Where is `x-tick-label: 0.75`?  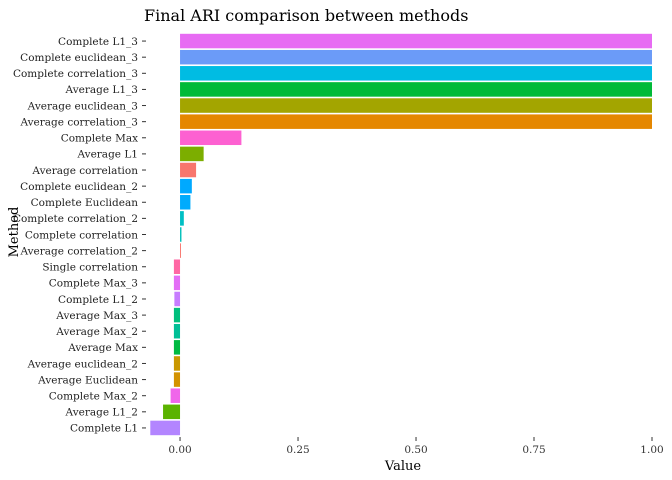 x-tick-label: 0.75 is located at coordinates (533, 450).